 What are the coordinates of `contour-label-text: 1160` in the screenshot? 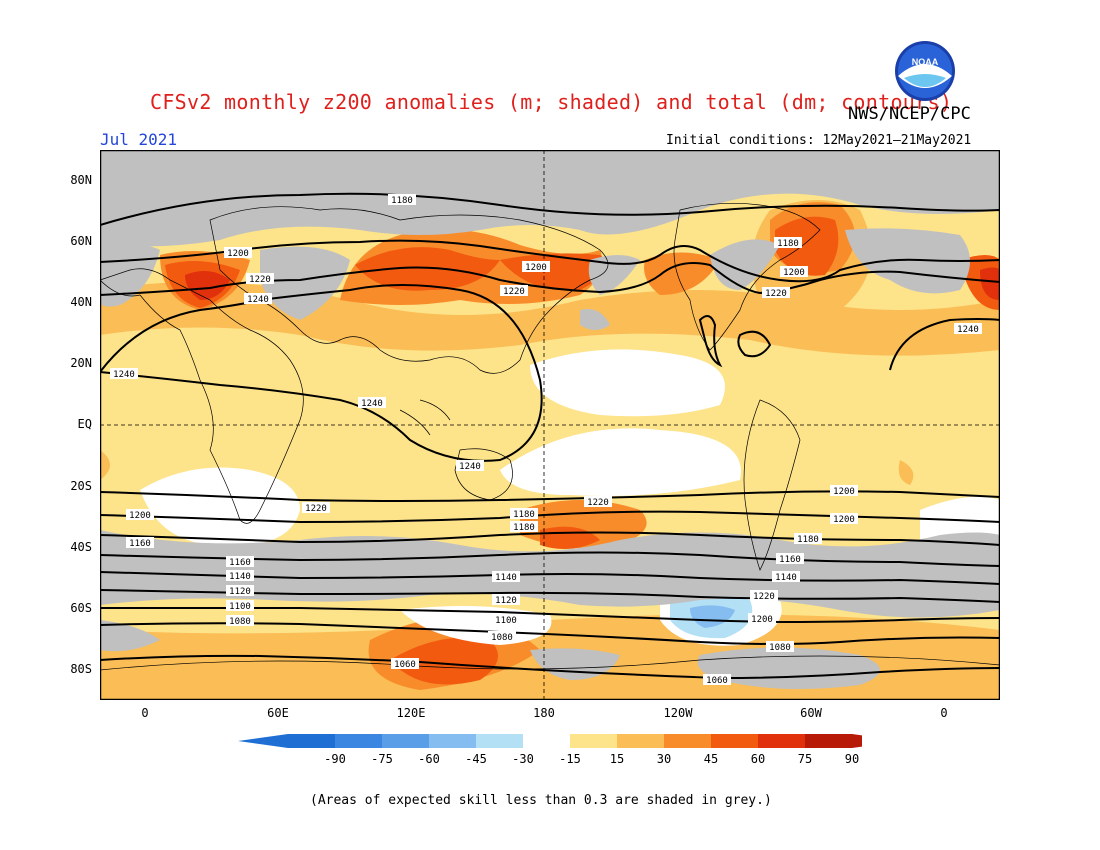 It's located at (790, 560).